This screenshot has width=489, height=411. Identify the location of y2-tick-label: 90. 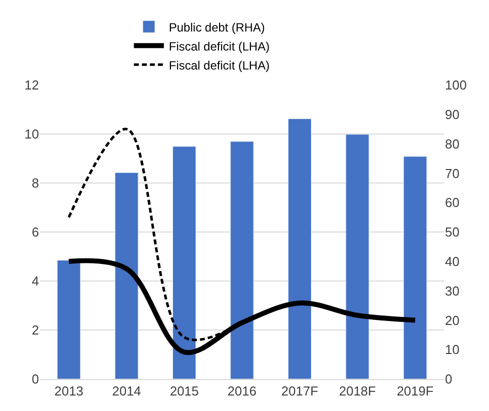
(452, 114).